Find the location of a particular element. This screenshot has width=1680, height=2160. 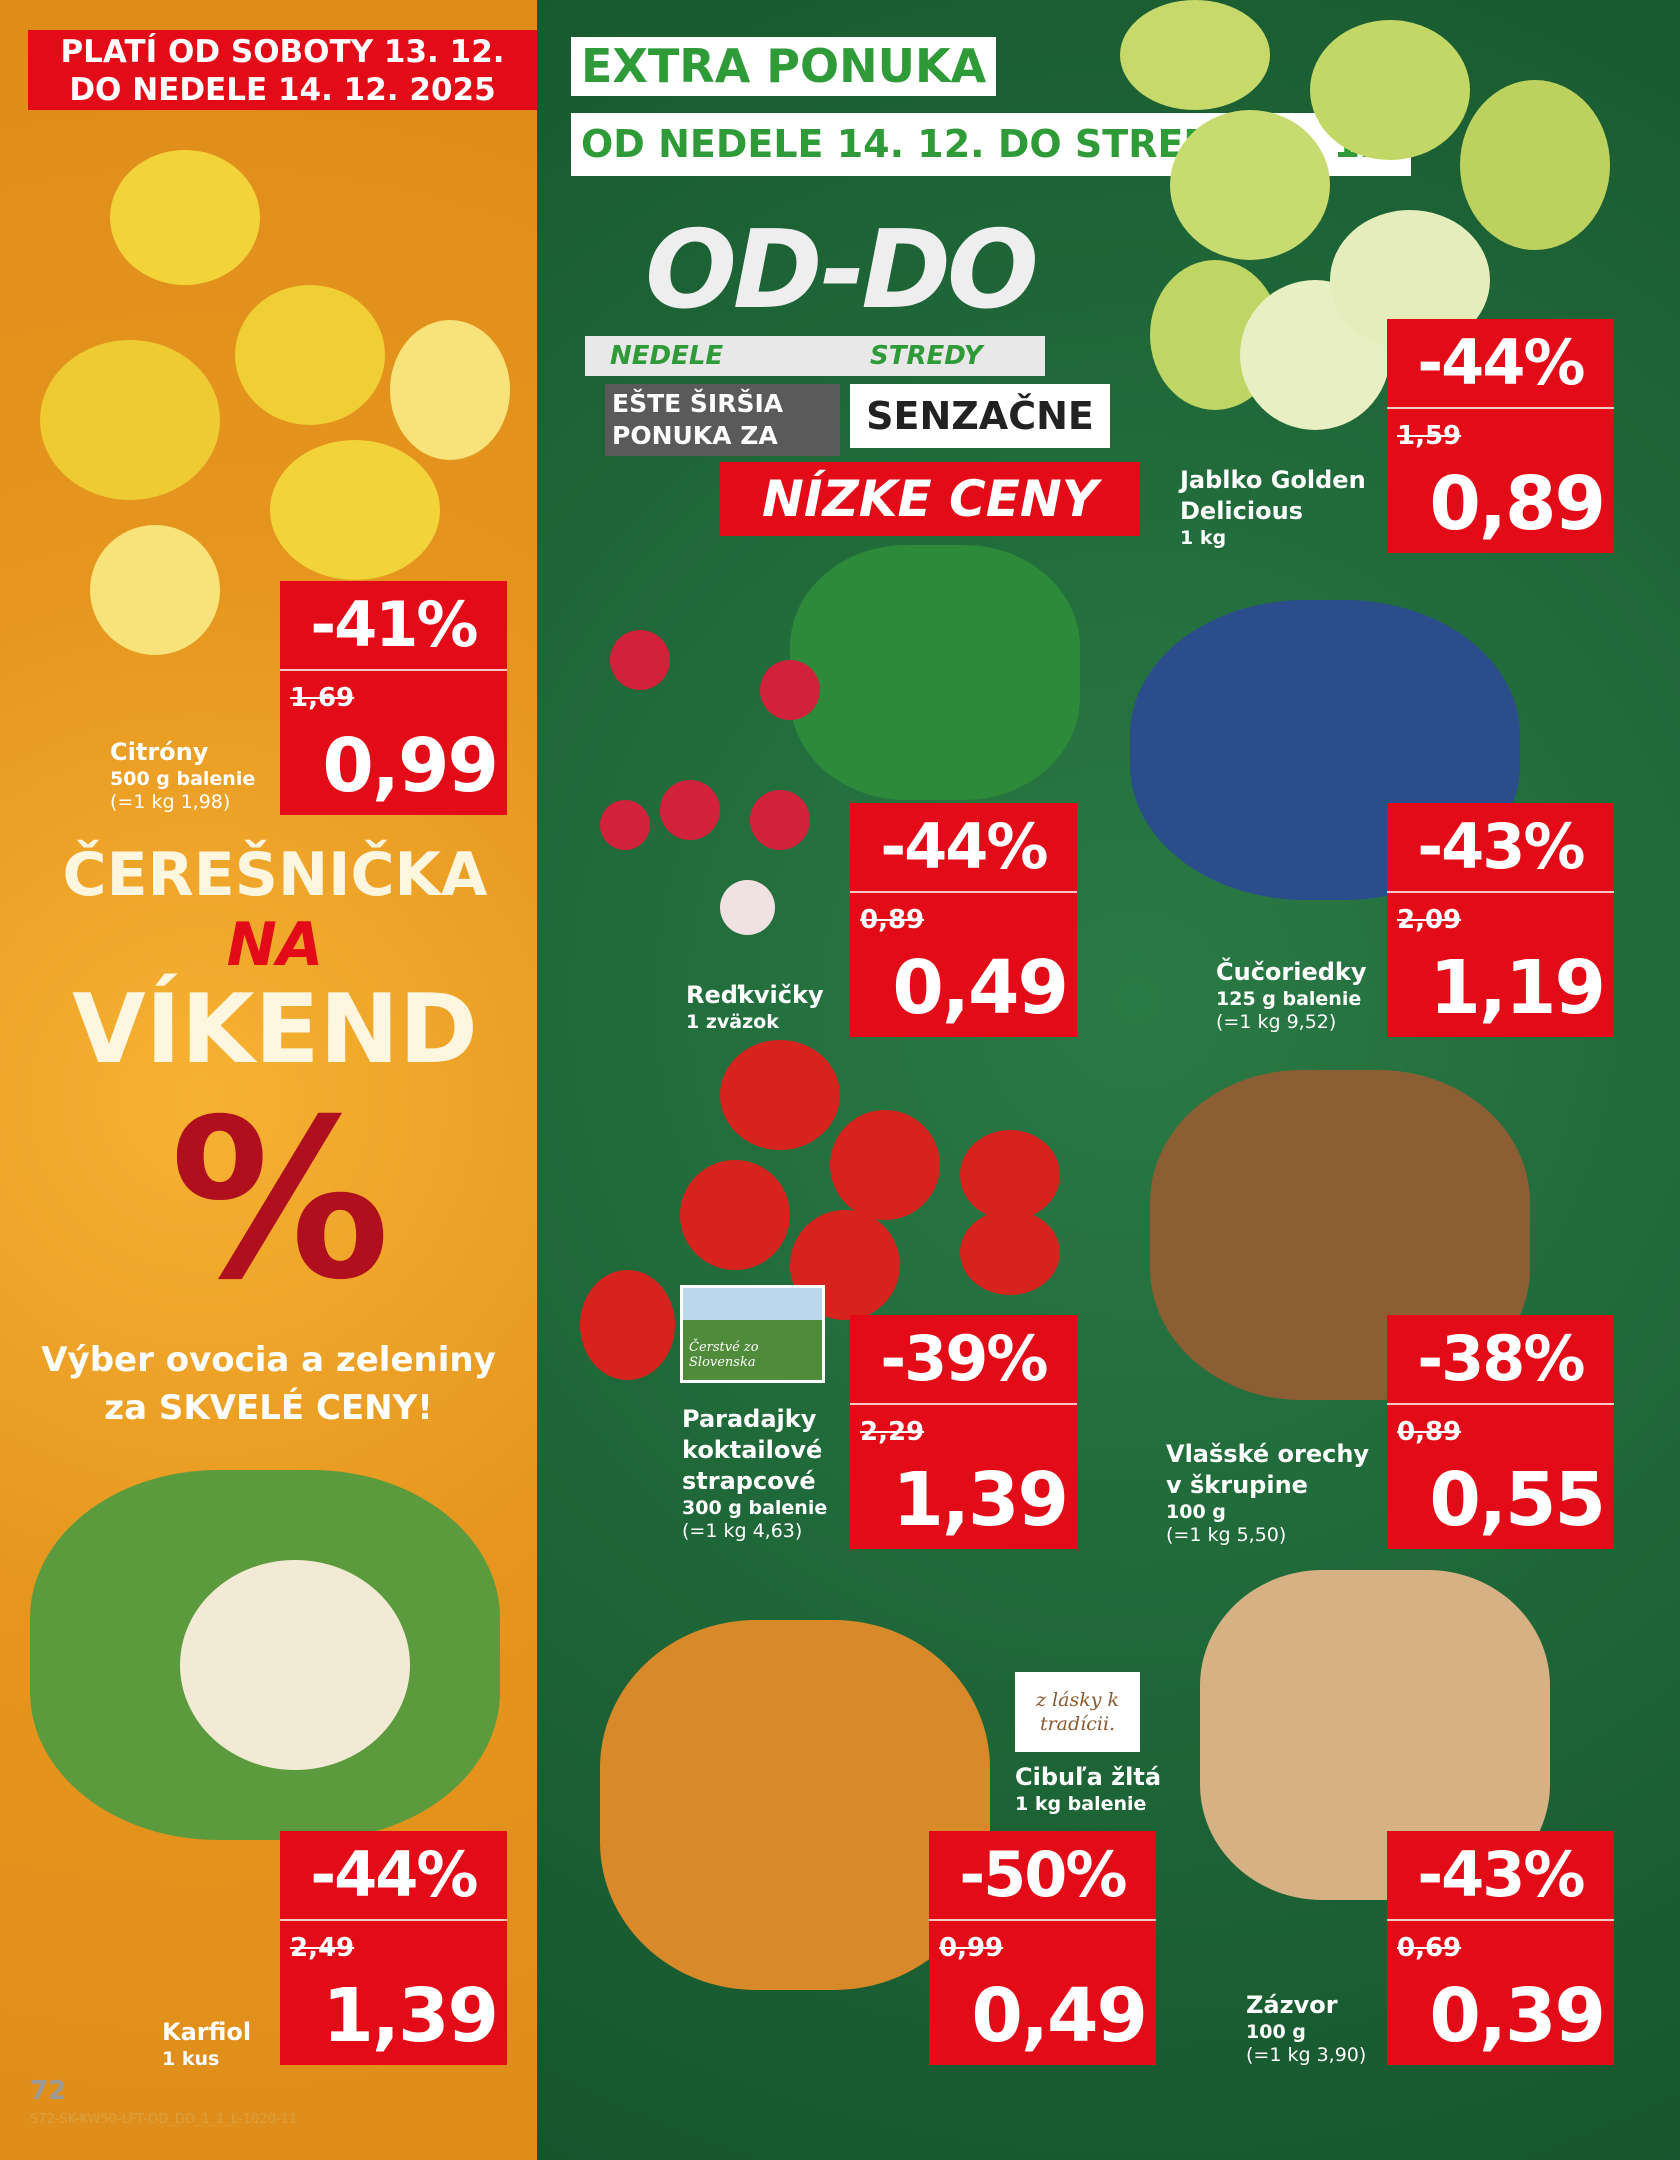

new-price: 1,19 is located at coordinates (1517, 988).